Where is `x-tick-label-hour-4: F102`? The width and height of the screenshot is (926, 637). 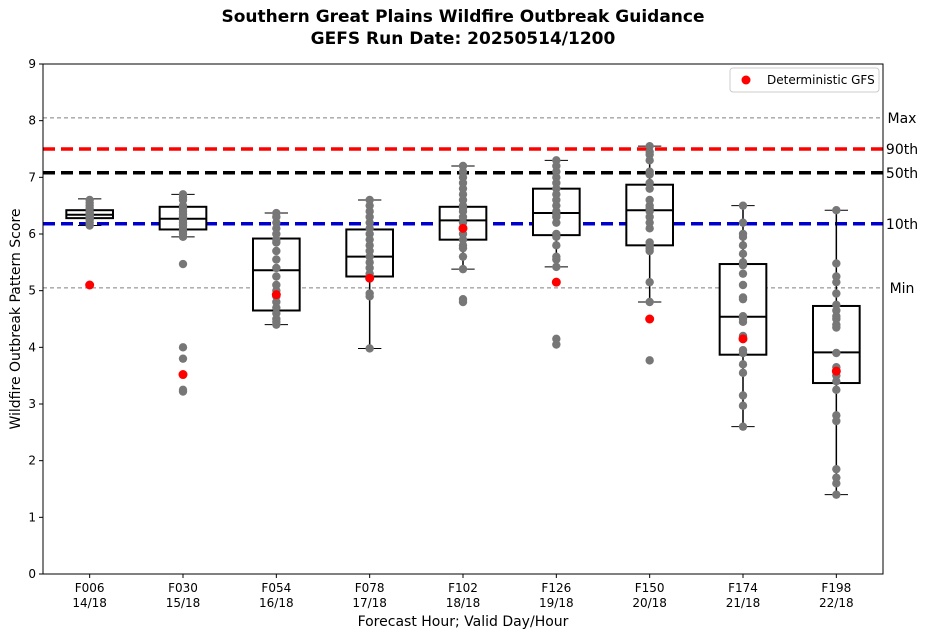
x-tick-label-hour-4: F102 is located at coordinates (463, 588).